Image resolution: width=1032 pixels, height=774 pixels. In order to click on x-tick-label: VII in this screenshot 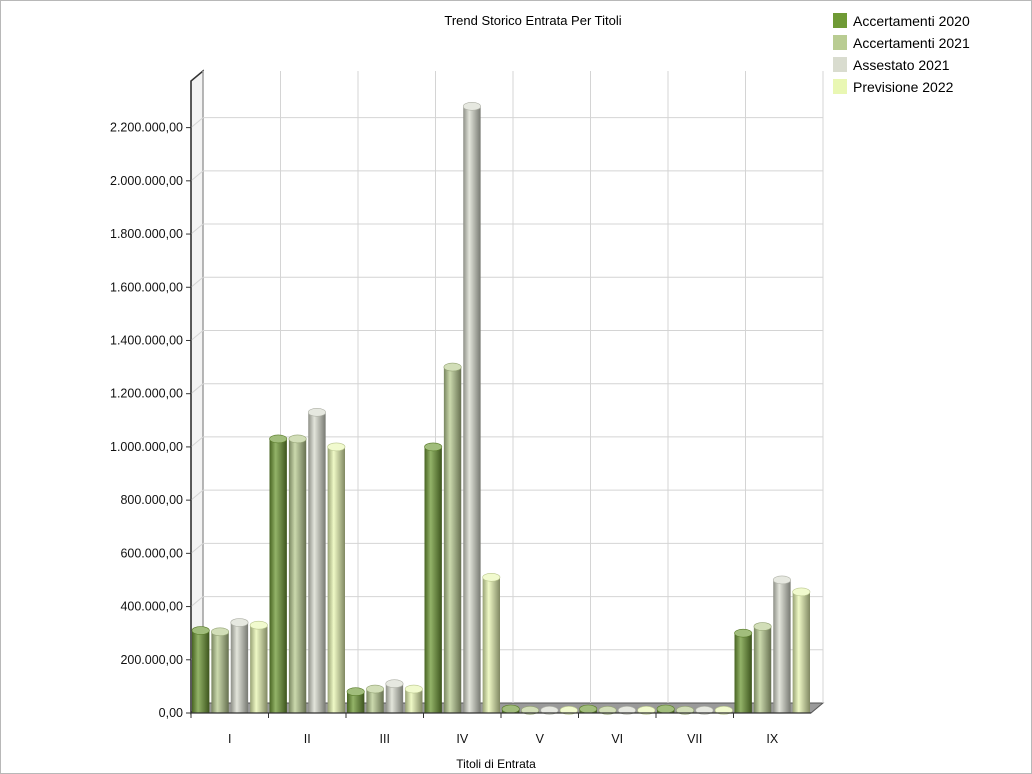, I will do `click(694, 739)`.